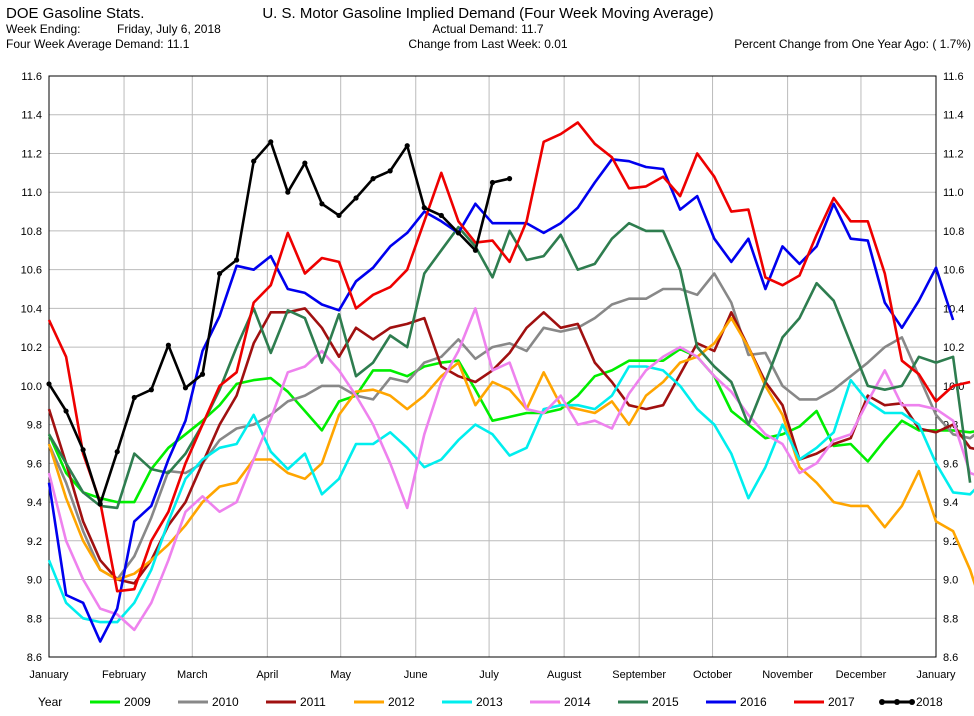  I want to click on y-tick-label-right: 10.8, so click(953, 232).